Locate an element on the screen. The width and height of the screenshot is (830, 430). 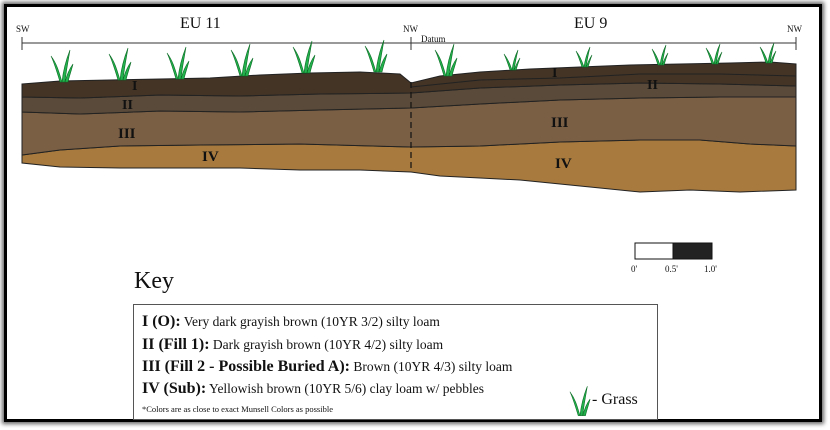
unit-label-eu11: EU 11 is located at coordinates (200, 23).